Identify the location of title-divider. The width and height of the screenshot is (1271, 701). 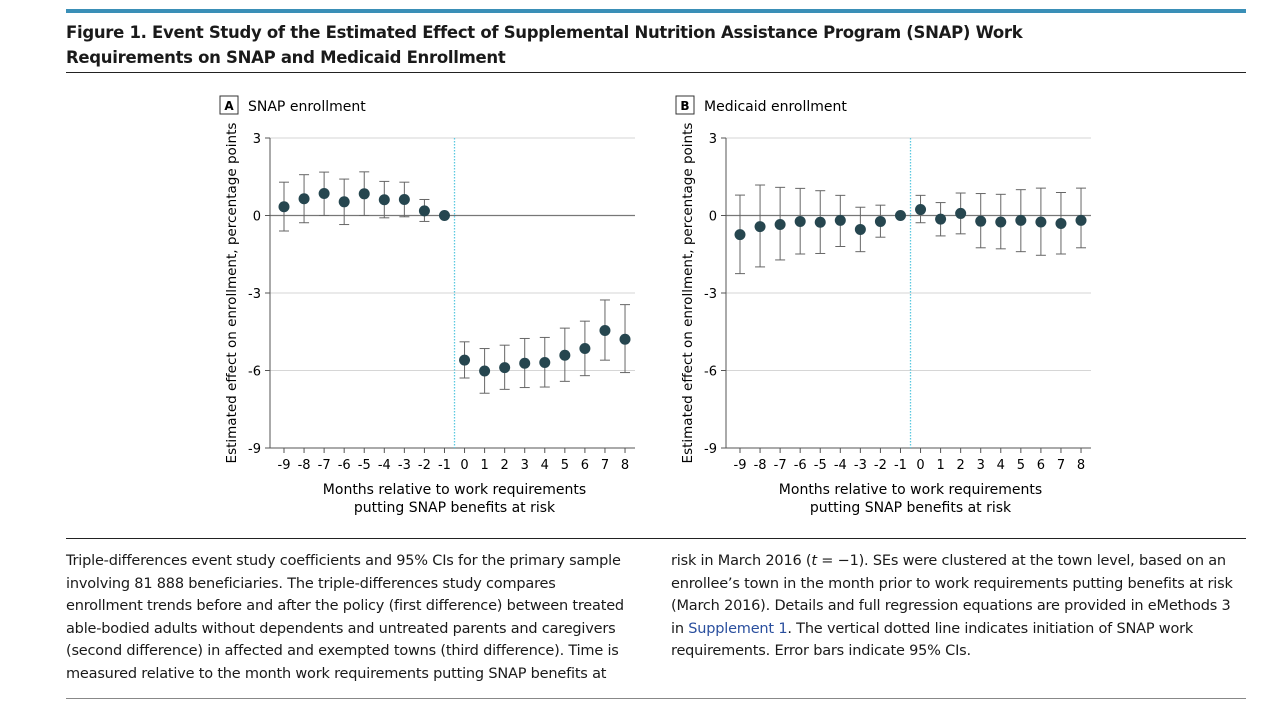
(656, 72).